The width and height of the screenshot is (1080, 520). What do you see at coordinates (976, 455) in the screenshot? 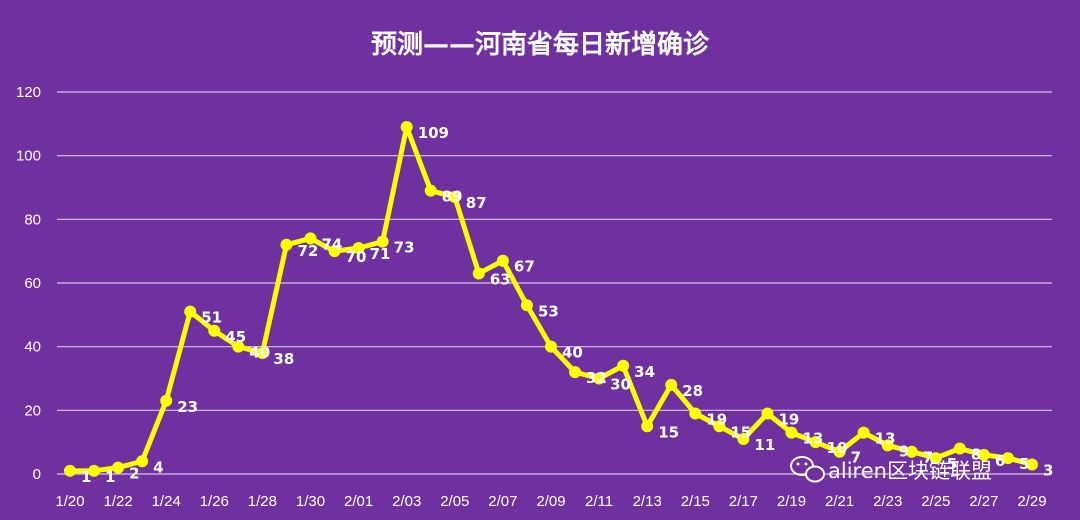
I see `data-label: 8` at bounding box center [976, 455].